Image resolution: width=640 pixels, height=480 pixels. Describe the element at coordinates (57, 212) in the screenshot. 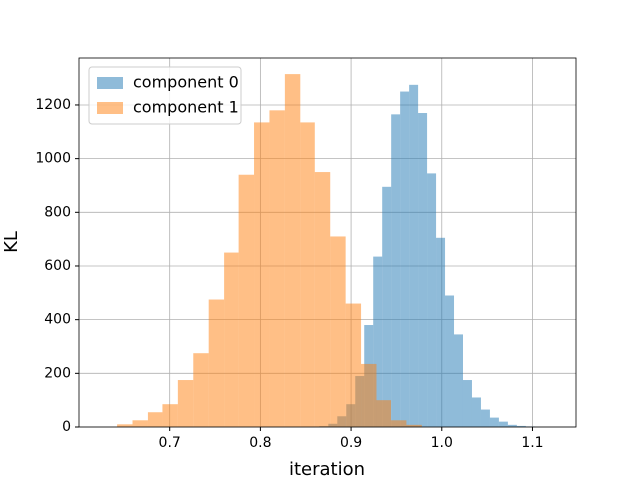

I see `y-tick-label: 800` at that location.